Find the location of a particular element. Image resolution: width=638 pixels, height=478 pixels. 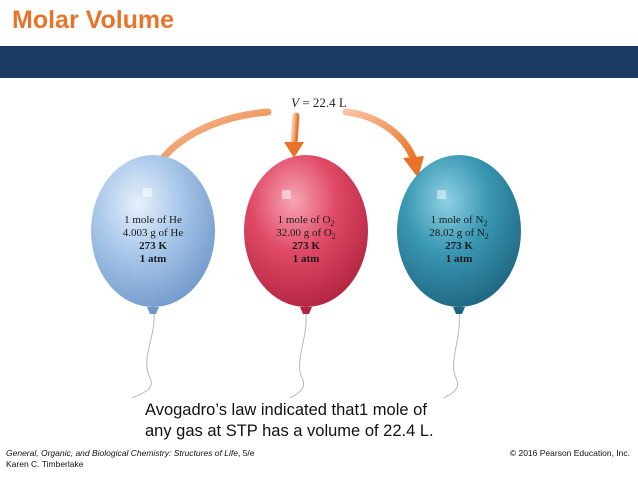

helium-temperature: 273 K is located at coordinates (153, 246).